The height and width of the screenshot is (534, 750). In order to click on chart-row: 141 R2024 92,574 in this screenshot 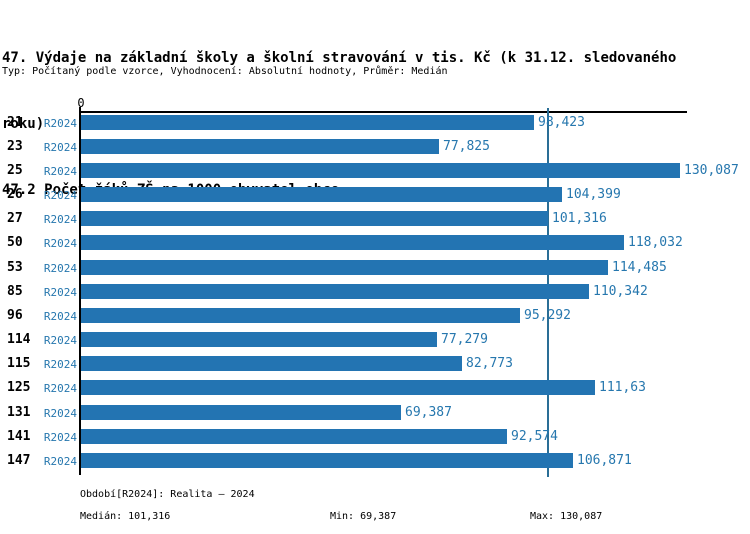, I will do `click(375, 436)`.